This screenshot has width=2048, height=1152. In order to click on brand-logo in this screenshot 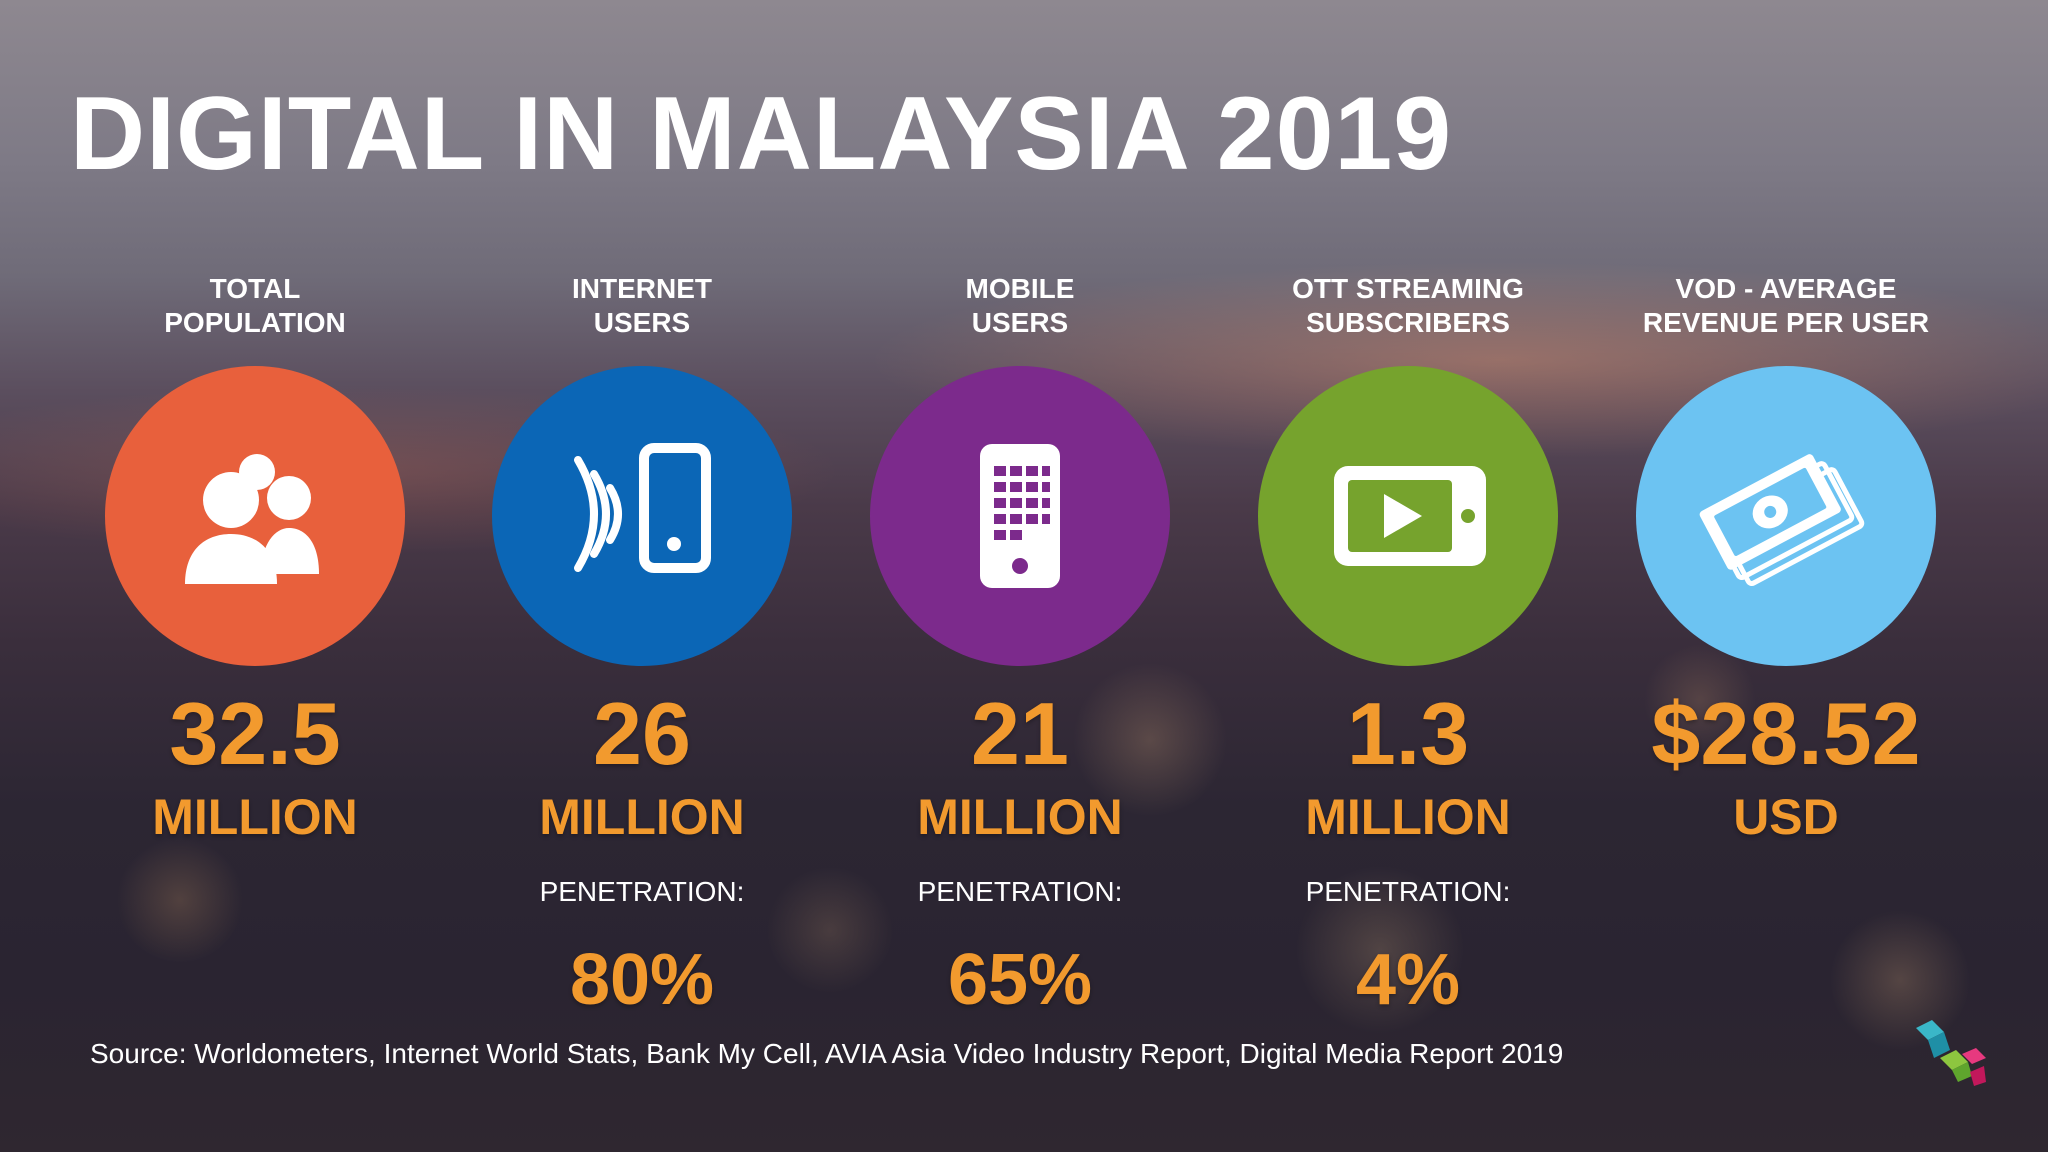, I will do `click(1951, 1053)`.